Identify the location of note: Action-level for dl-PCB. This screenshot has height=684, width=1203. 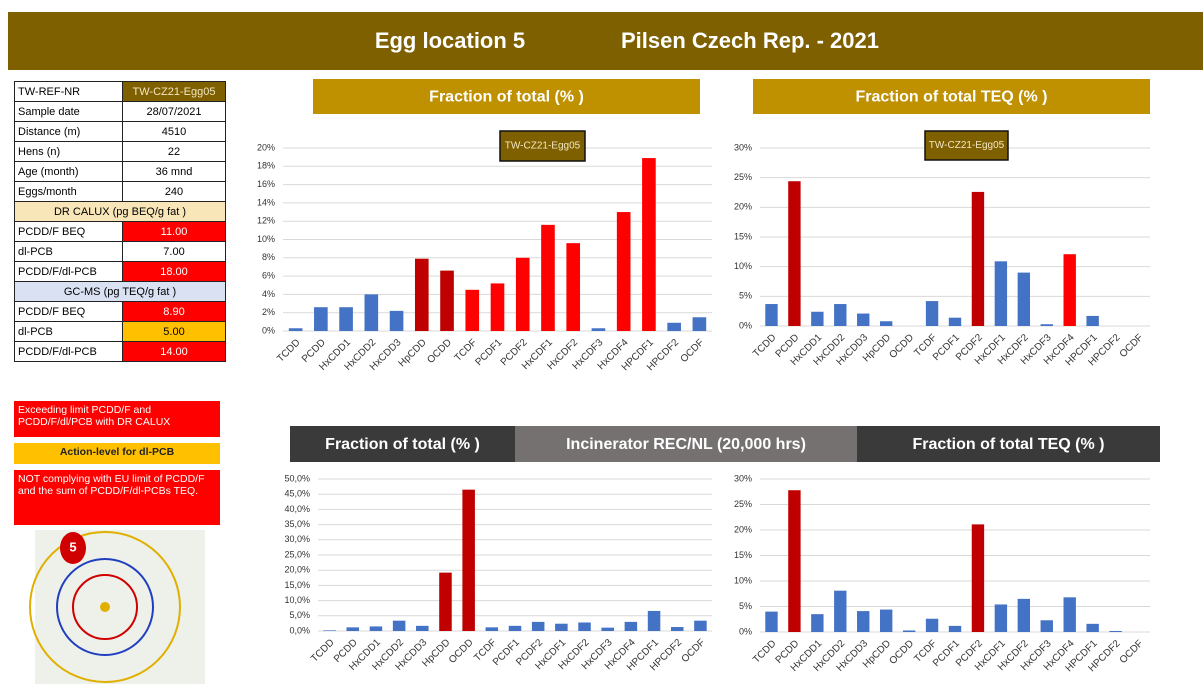
(117, 453).